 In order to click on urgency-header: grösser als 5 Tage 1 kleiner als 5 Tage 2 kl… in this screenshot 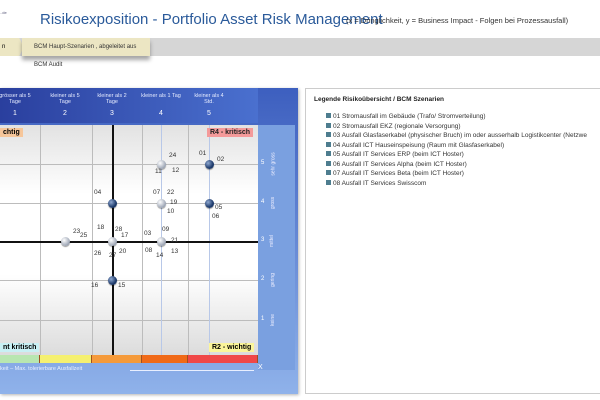, I will do `click(129, 105)`.